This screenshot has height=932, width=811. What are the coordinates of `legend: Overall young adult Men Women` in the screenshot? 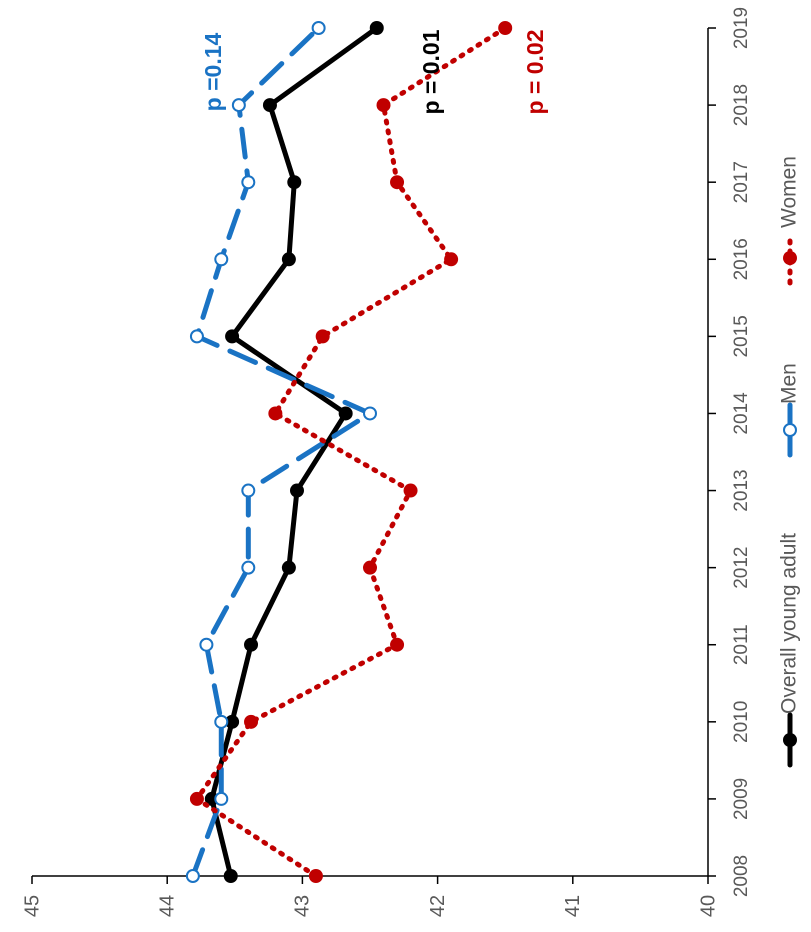 It's located at (789, 462).